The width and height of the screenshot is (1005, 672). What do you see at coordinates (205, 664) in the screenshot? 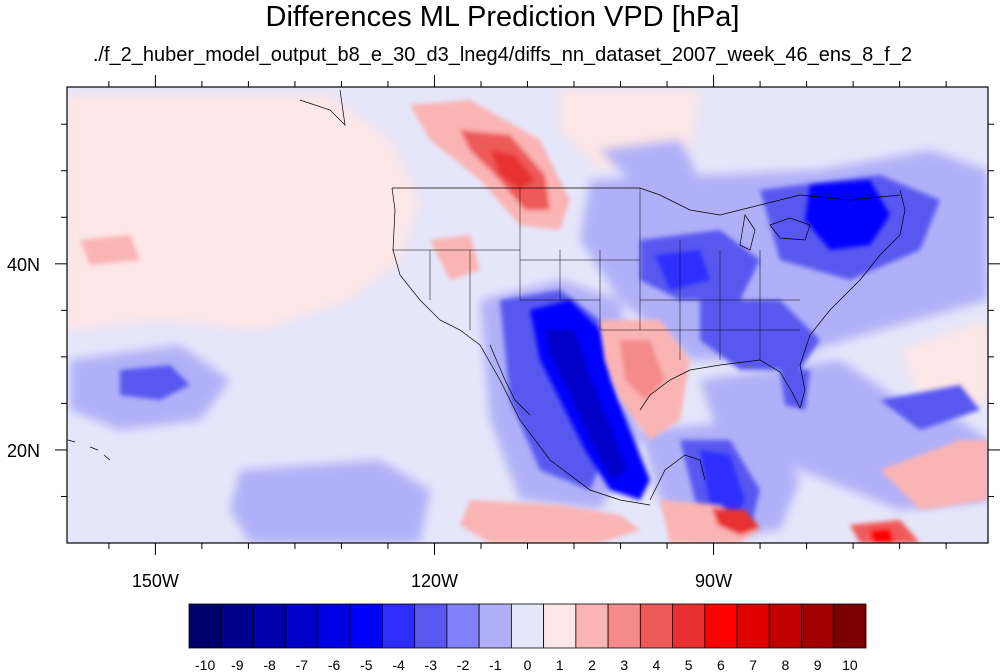
I see `colorbar-label: -10` at bounding box center [205, 664].